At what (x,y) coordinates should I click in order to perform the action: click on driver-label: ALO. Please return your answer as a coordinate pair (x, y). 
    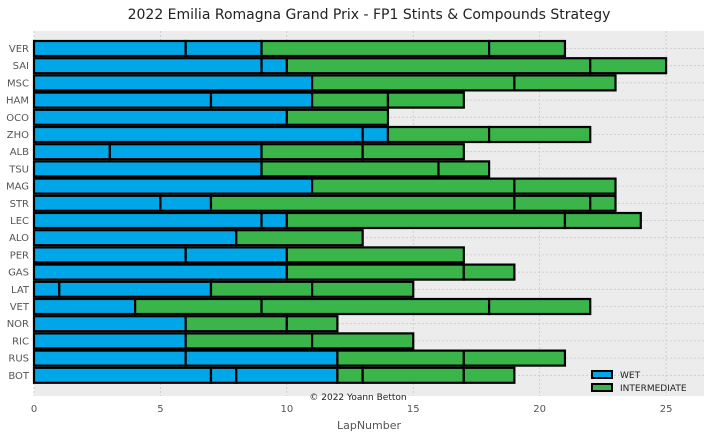
    Looking at the image, I should click on (19, 238).